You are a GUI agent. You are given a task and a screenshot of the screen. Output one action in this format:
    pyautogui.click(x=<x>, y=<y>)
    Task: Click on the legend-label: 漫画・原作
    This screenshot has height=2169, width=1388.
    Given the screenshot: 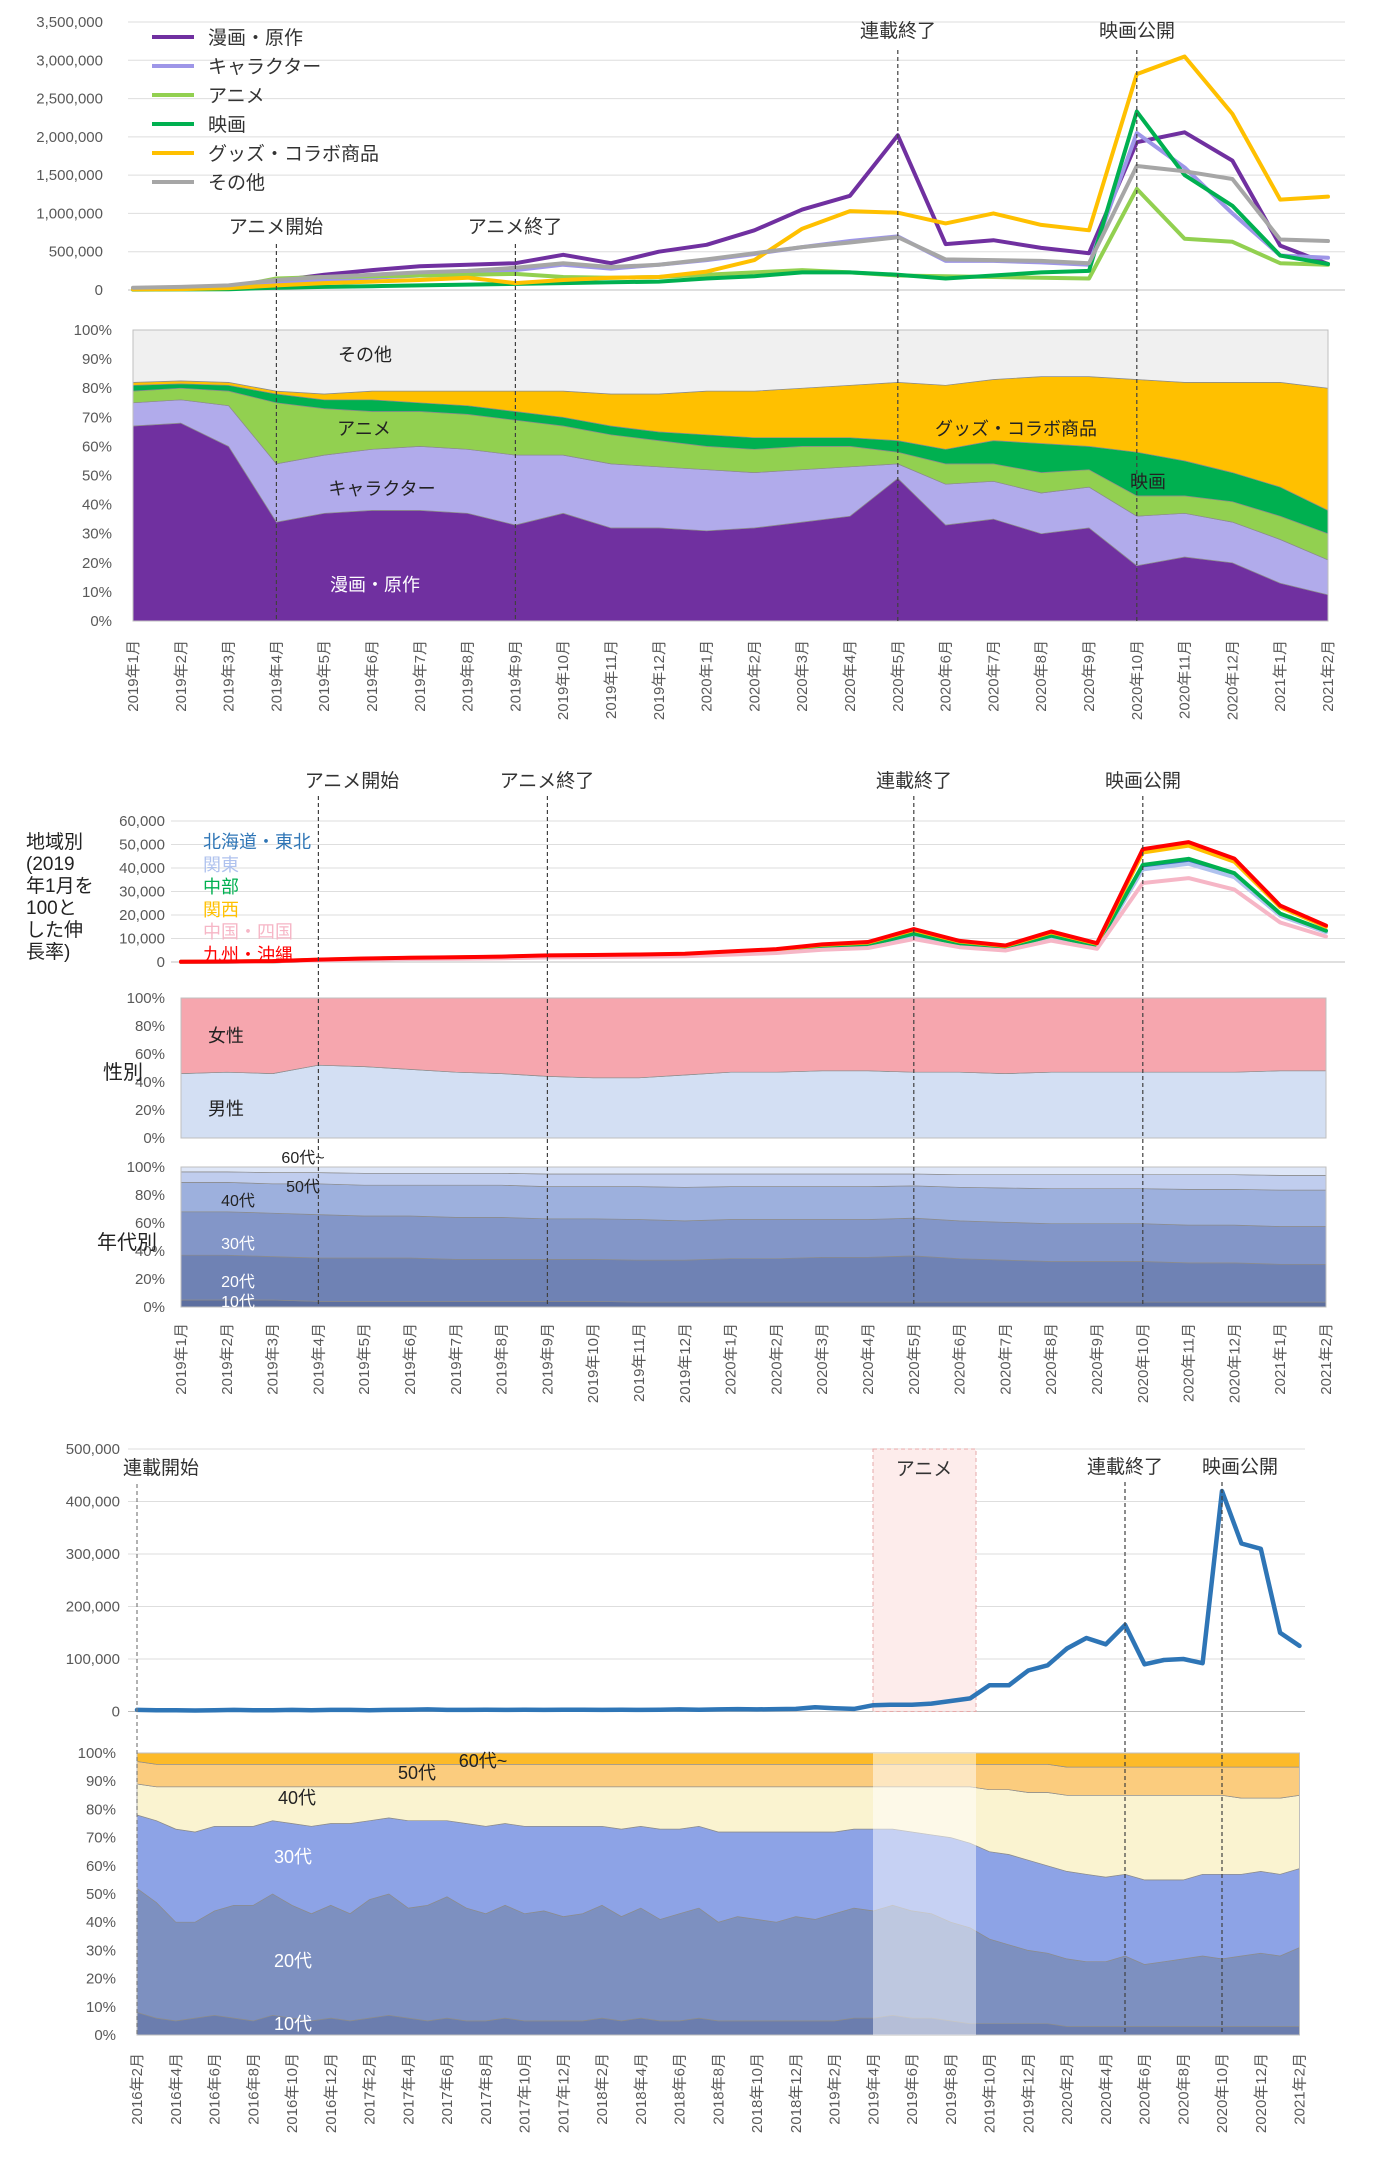 What is the action you would take?
    pyautogui.click(x=256, y=38)
    